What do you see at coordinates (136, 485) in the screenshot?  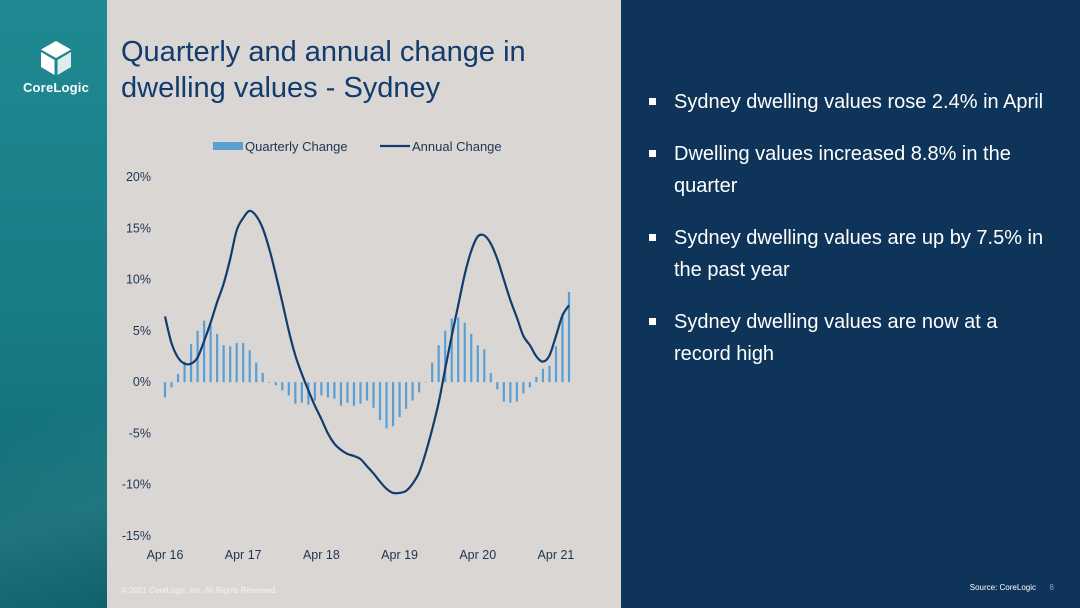 I see `y-tick-label: -10%` at bounding box center [136, 485].